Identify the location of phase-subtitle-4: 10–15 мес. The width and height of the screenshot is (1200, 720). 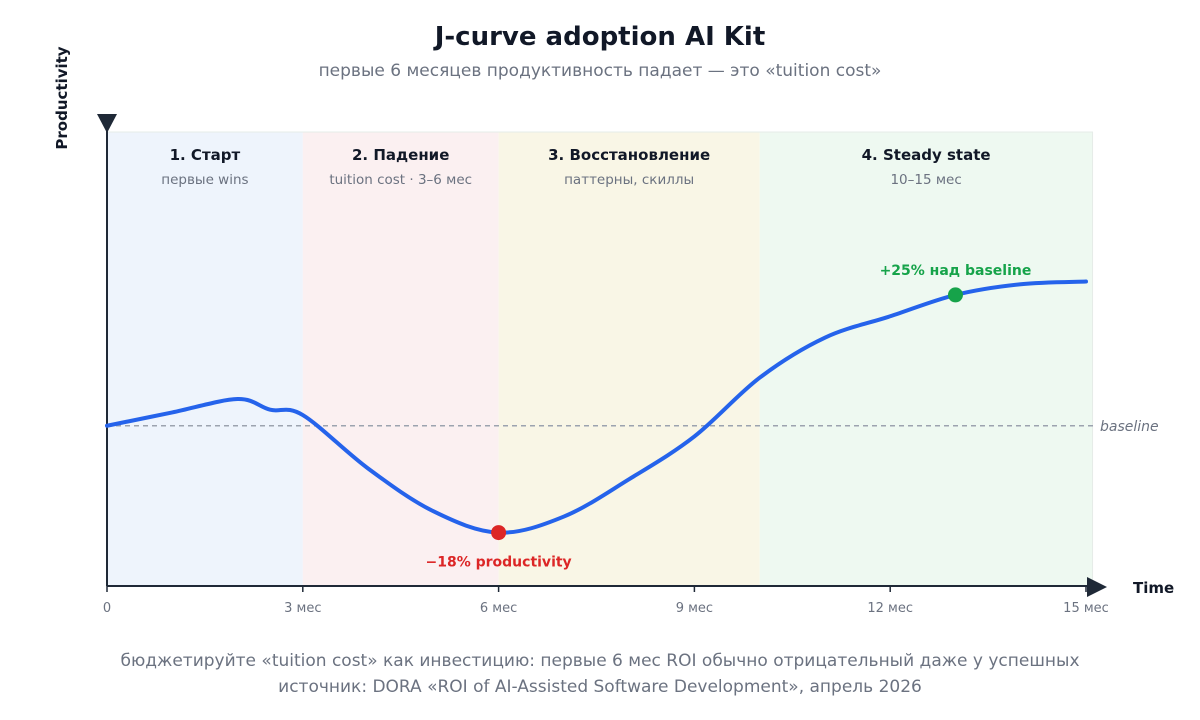
(925, 180).